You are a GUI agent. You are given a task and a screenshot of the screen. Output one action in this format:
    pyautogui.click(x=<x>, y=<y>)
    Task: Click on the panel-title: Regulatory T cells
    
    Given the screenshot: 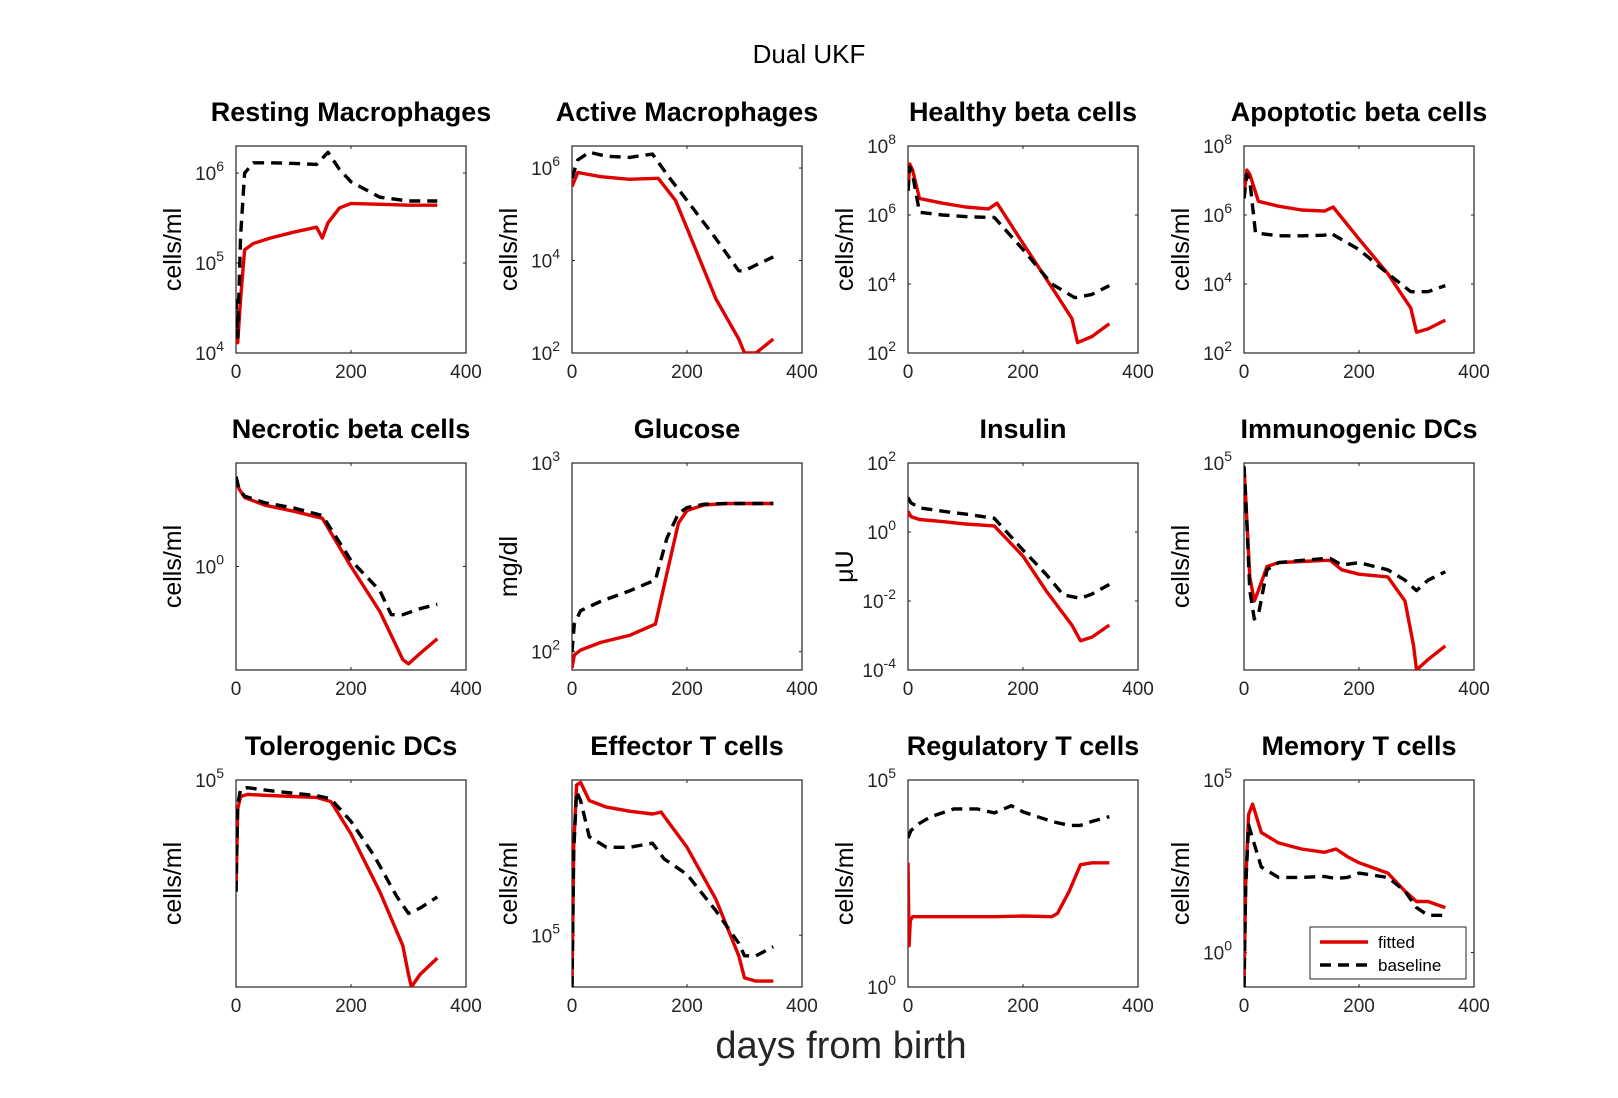 What is the action you would take?
    pyautogui.click(x=1023, y=746)
    